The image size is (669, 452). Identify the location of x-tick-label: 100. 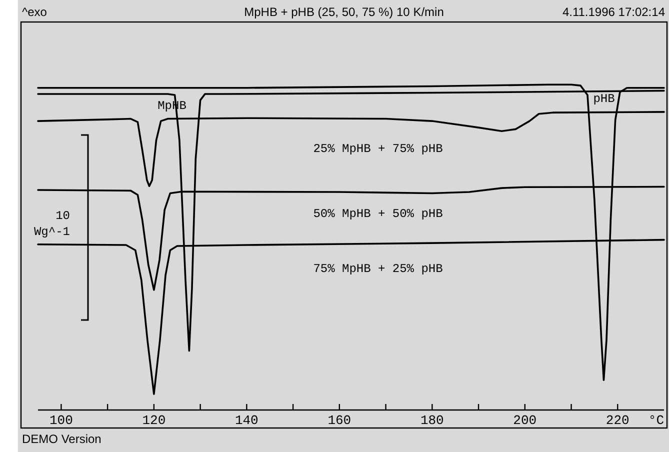
(61, 420).